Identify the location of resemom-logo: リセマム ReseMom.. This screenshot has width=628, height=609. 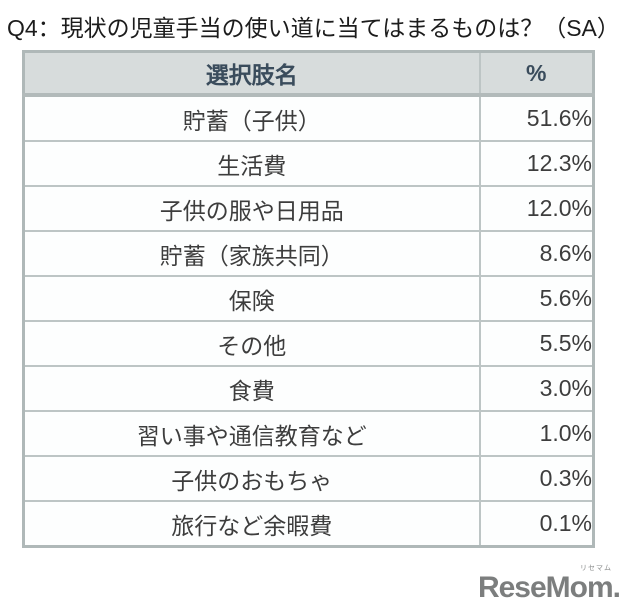
(549, 584).